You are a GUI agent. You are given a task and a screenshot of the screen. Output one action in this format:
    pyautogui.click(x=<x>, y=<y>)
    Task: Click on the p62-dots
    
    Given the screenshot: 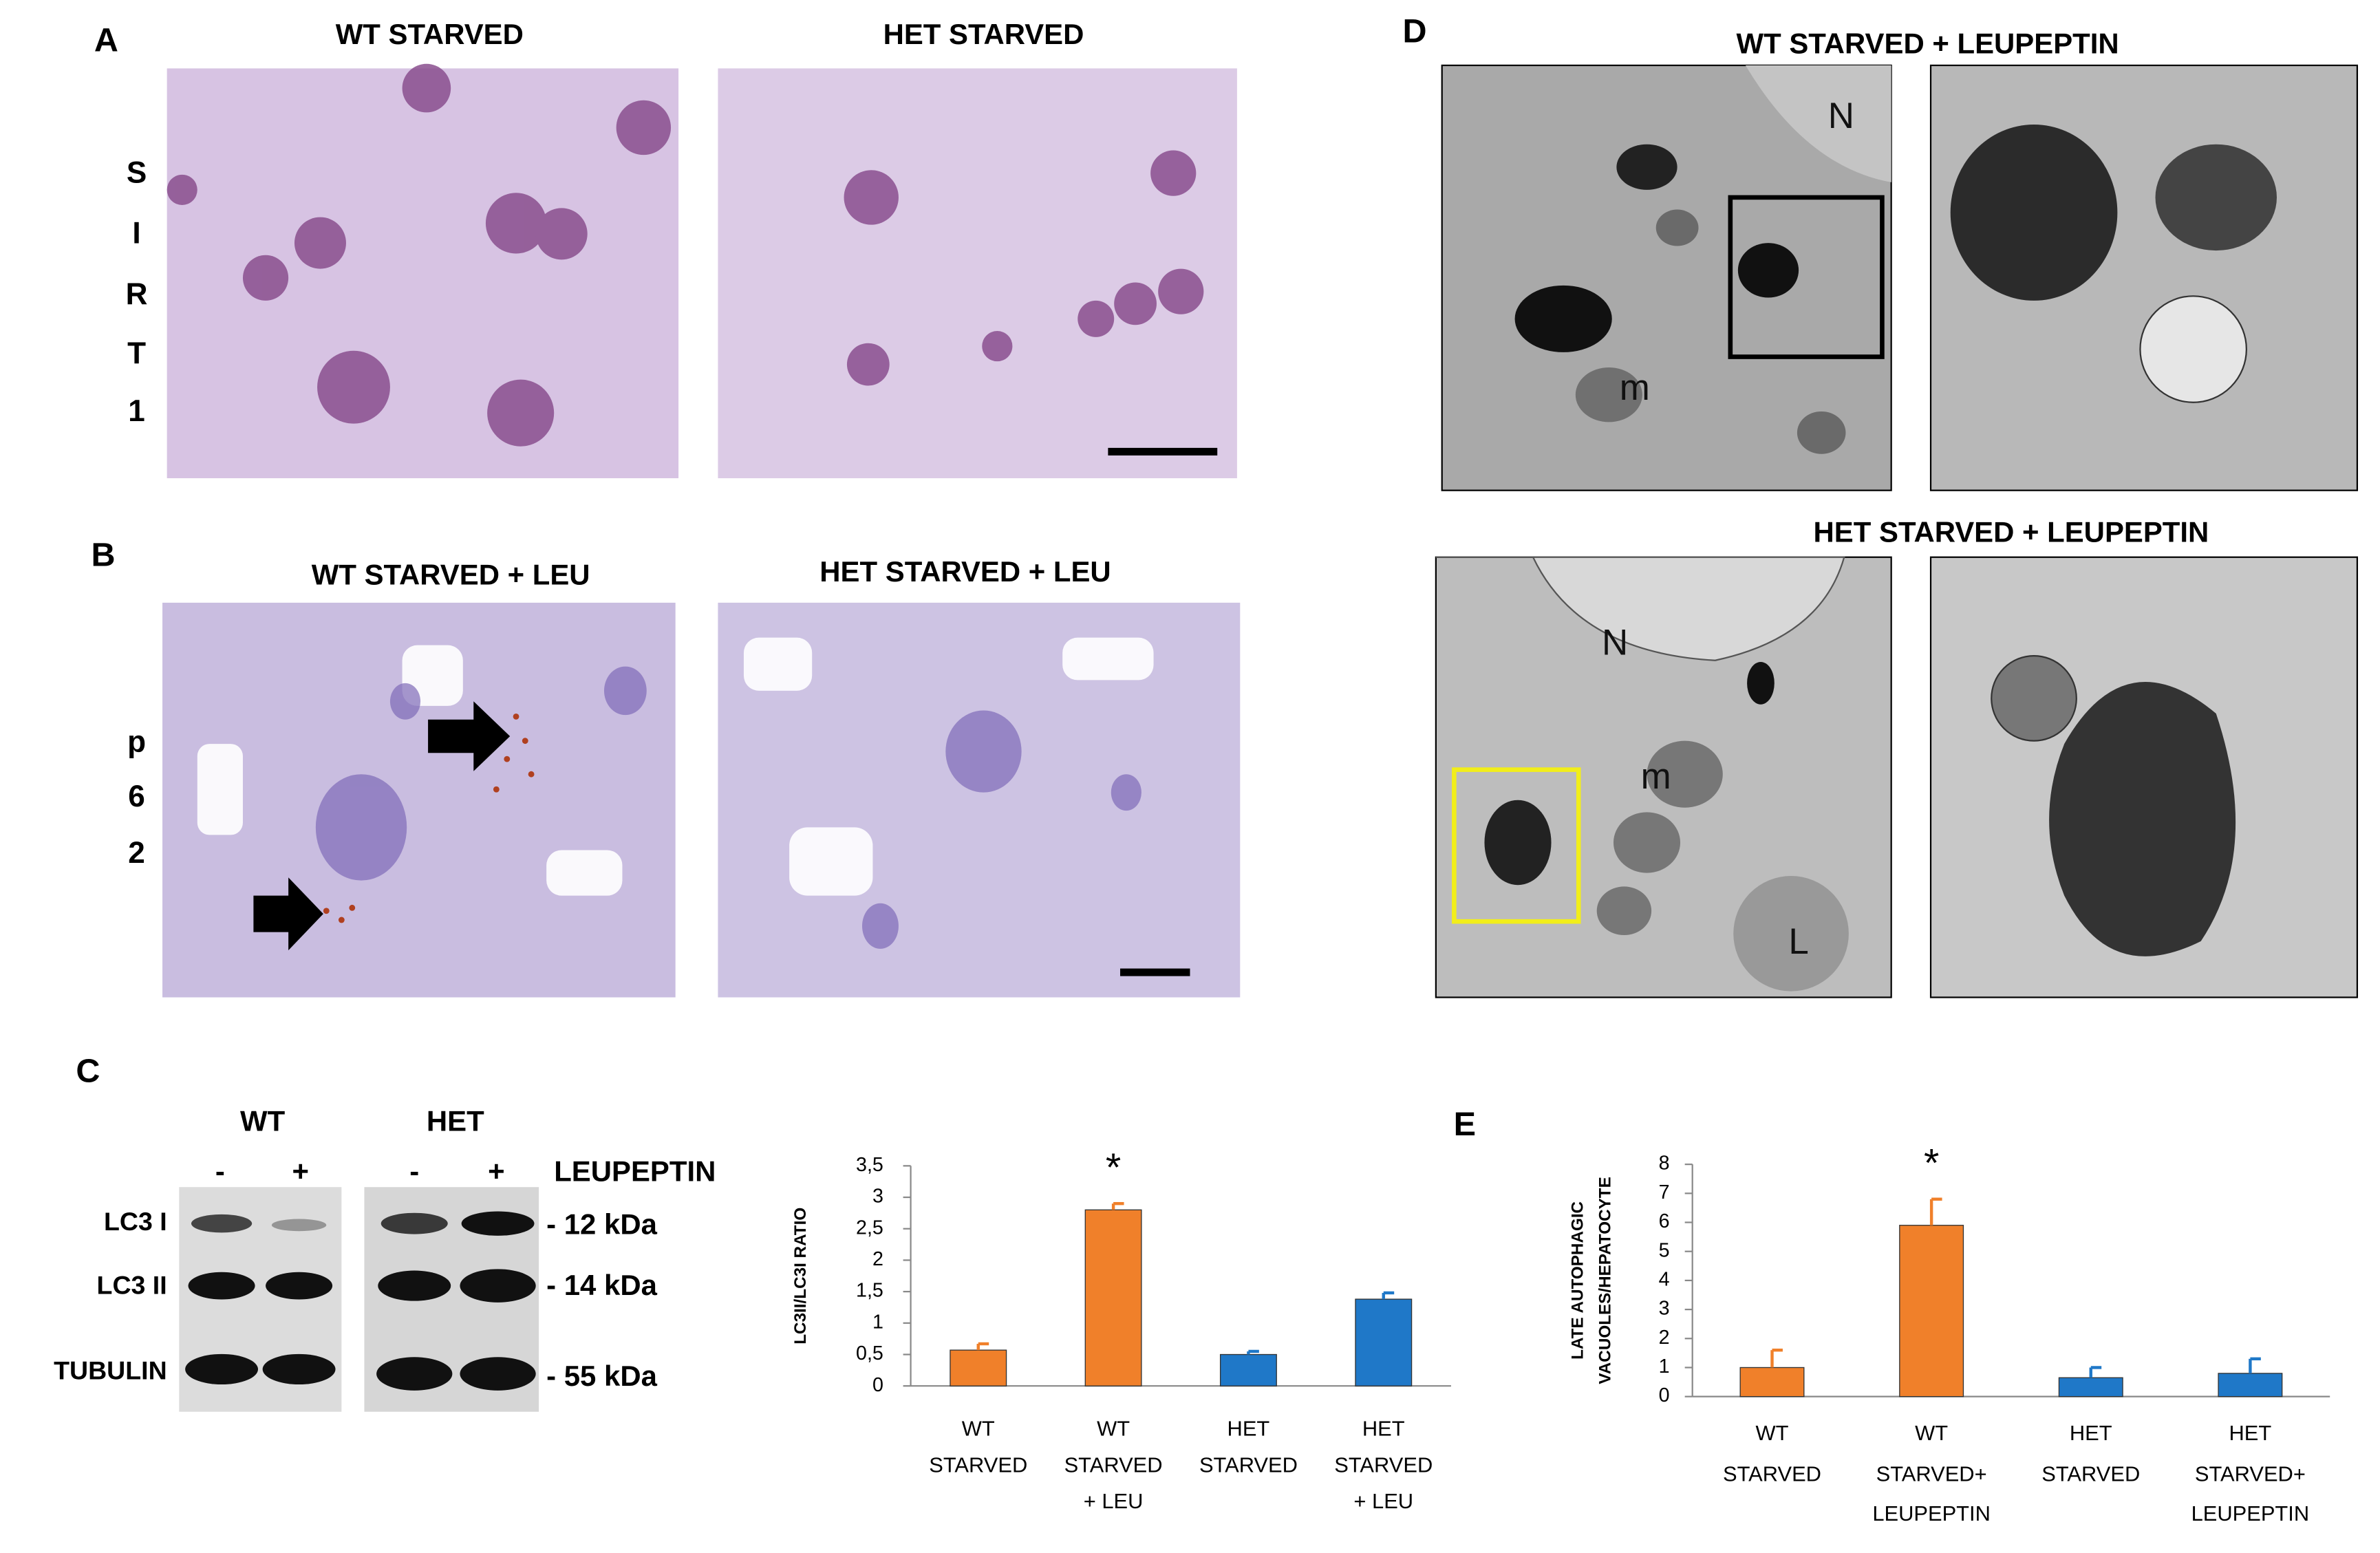 What is the action you would take?
    pyautogui.click(x=429, y=818)
    